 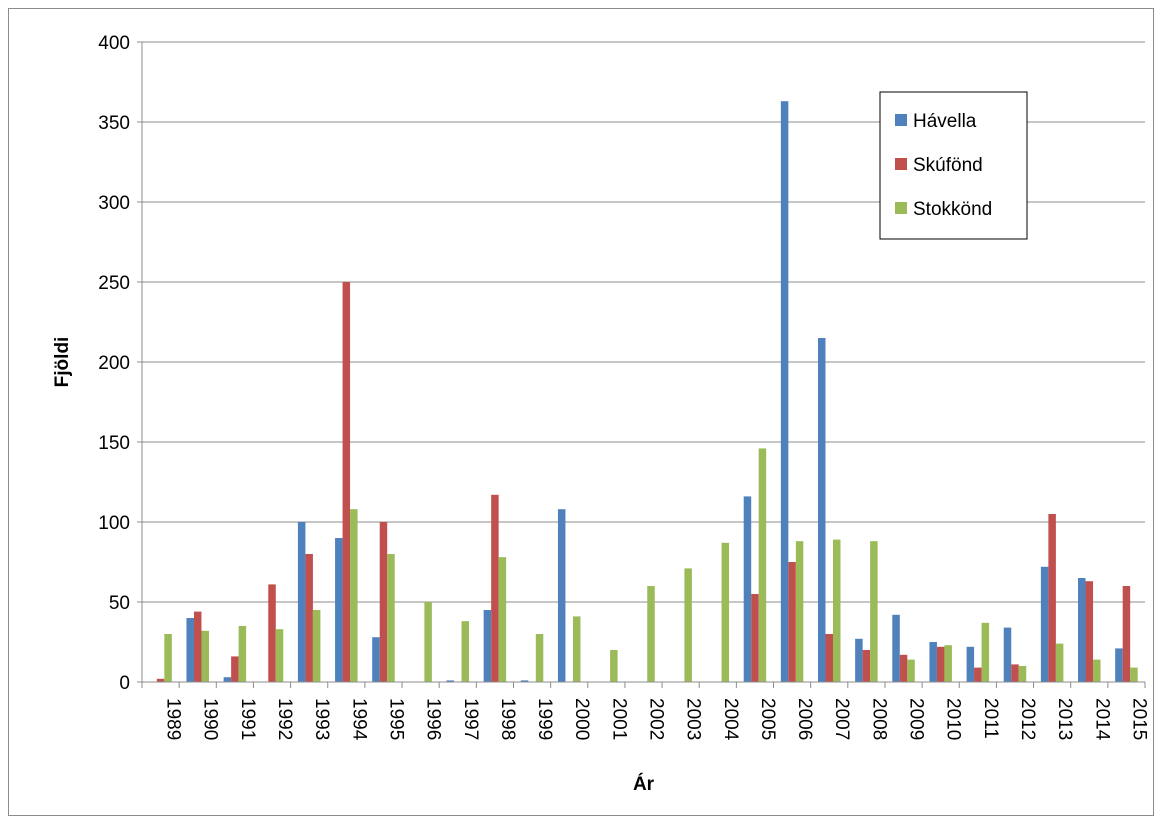 What do you see at coordinates (866, 666) in the screenshot?
I see `bar-skúfönd-2008` at bounding box center [866, 666].